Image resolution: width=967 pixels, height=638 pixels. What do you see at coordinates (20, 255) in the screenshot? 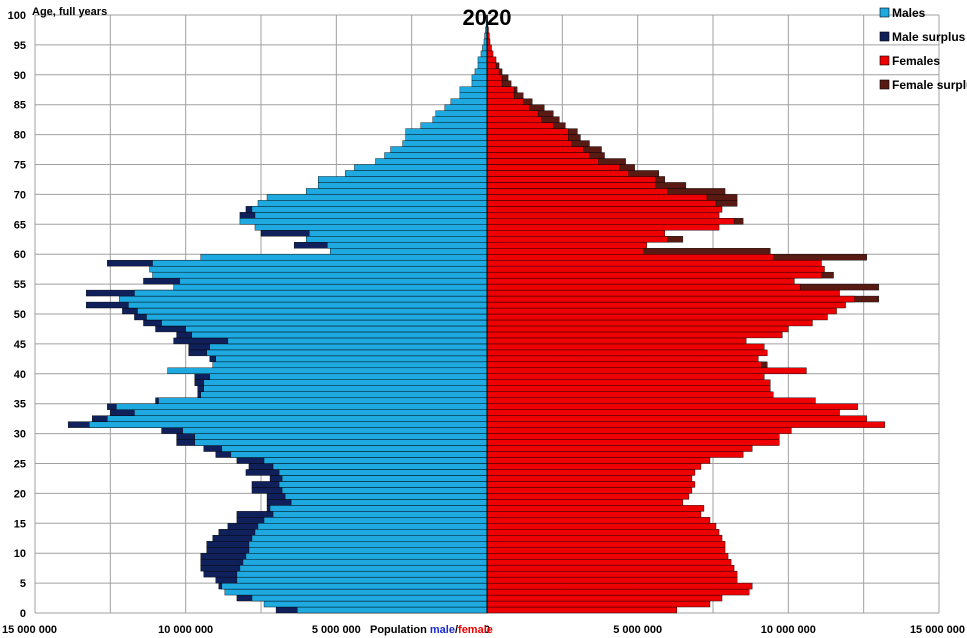
I see `y-tick-label: 60` at bounding box center [20, 255].